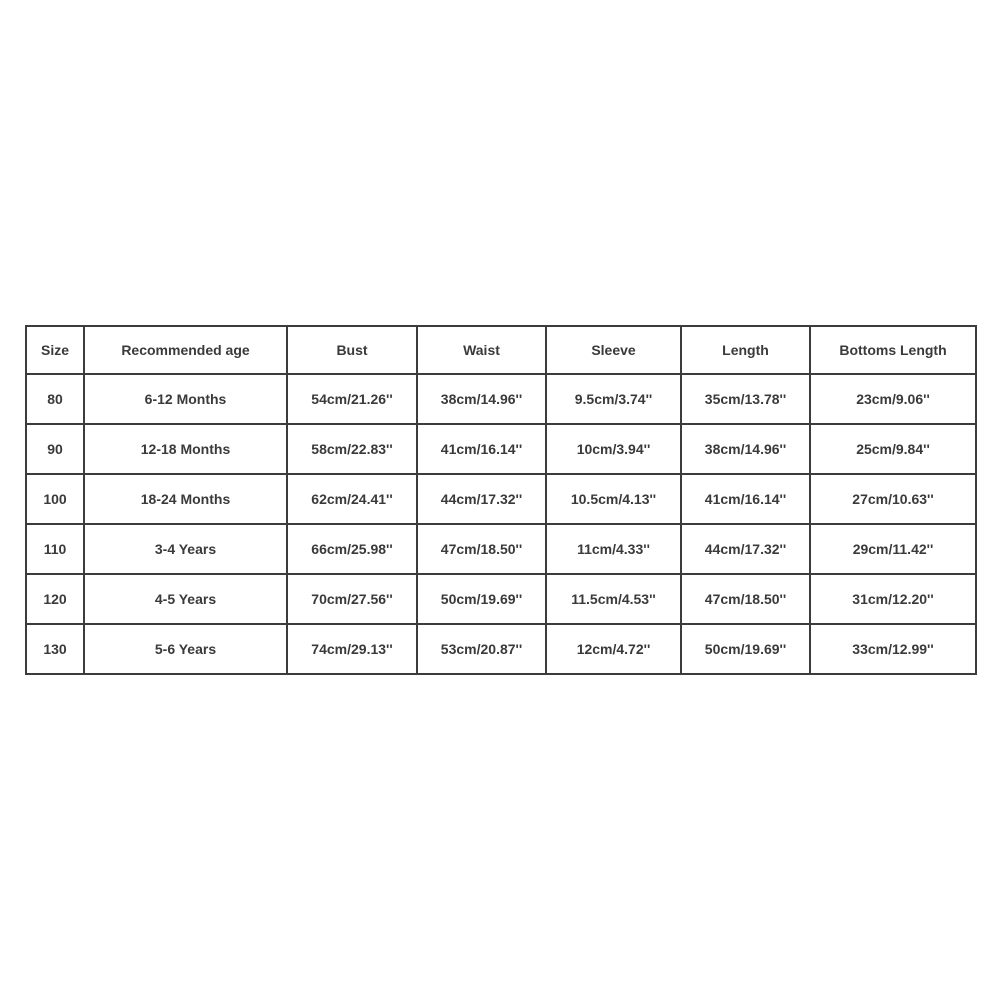 Image resolution: width=1000 pixels, height=1000 pixels. Describe the element at coordinates (893, 399) in the screenshot. I see `cell-bottoms-length: 23cm/9.06''` at that location.